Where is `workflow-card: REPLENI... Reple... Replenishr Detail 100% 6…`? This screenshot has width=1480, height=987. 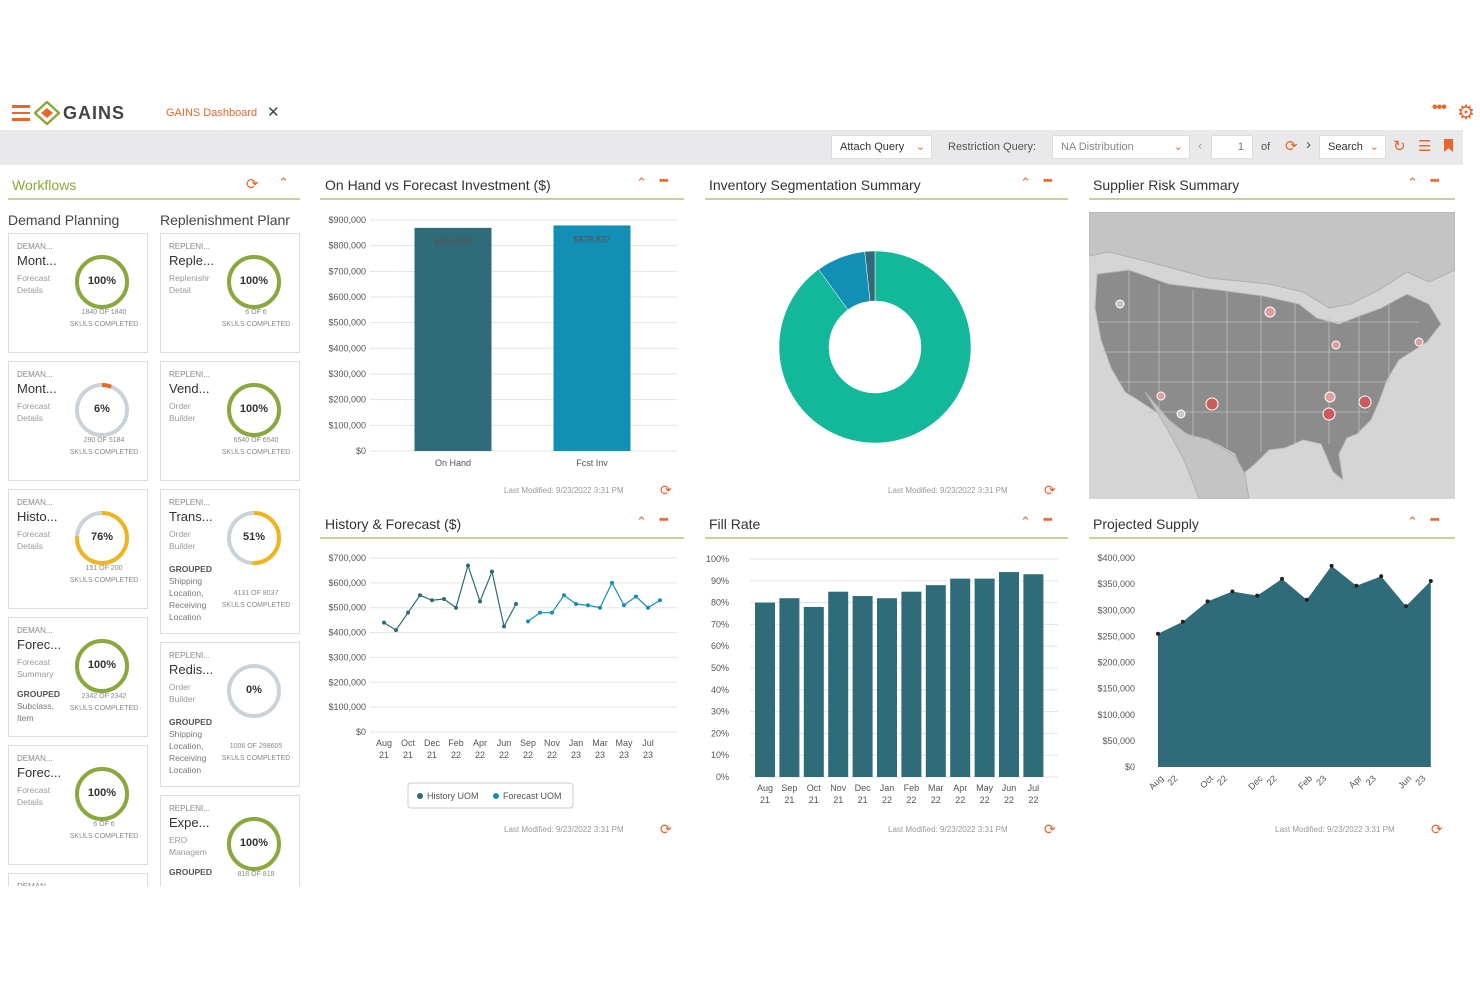
workflow-card: REPLENI... Reple... Replenishr Detail 100% 6… is located at coordinates (230, 293).